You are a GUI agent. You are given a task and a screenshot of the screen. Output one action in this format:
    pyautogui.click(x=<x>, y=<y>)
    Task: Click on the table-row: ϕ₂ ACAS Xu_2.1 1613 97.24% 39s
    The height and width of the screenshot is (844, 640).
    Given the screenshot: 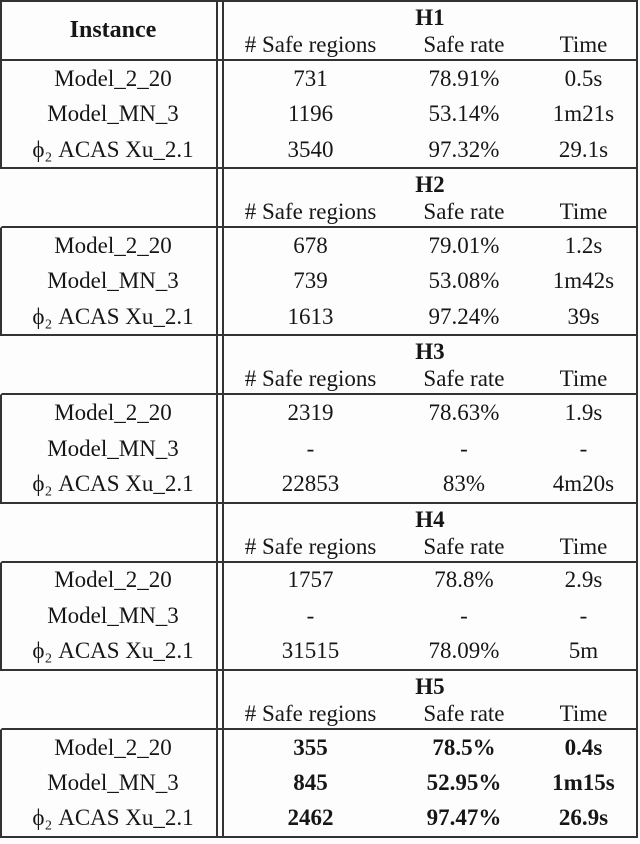 What is the action you would take?
    pyautogui.click(x=319, y=316)
    